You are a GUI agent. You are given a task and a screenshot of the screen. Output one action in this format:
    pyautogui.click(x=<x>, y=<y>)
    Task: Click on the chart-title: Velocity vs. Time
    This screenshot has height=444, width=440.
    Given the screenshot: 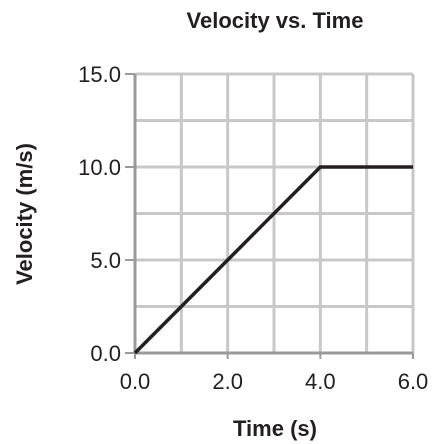 What is the action you would take?
    pyautogui.click(x=275, y=20)
    